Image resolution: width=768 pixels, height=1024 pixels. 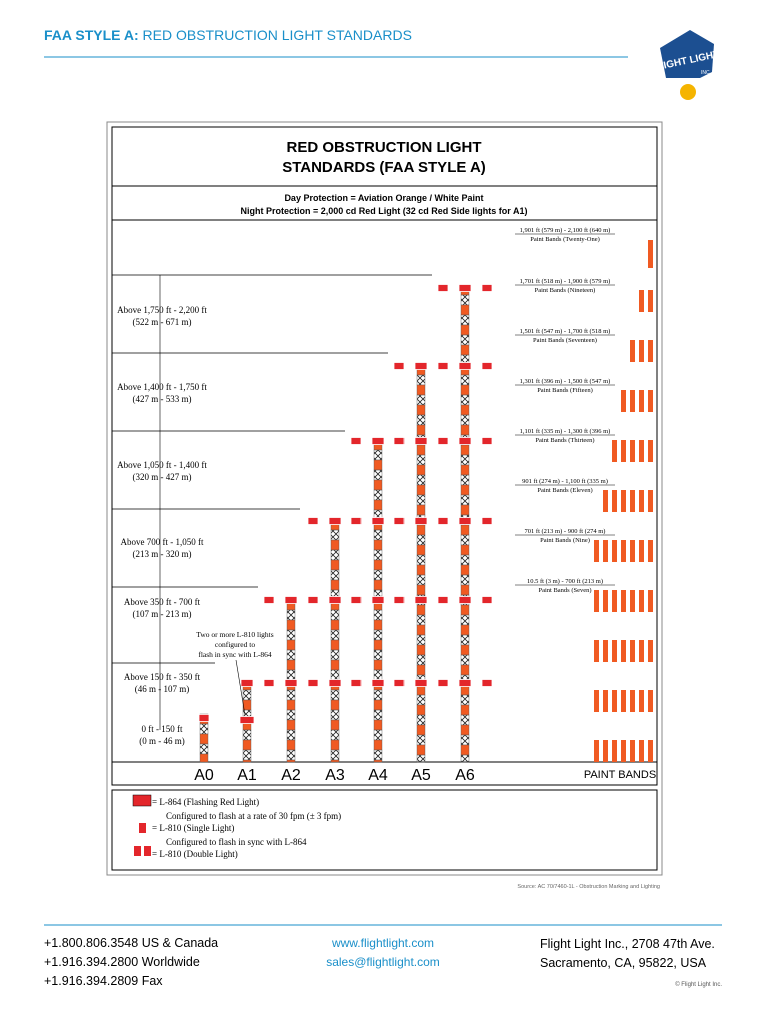 What do you see at coordinates (103, 981) in the screenshot?
I see `phone: +1.916.394.2809 Fax` at bounding box center [103, 981].